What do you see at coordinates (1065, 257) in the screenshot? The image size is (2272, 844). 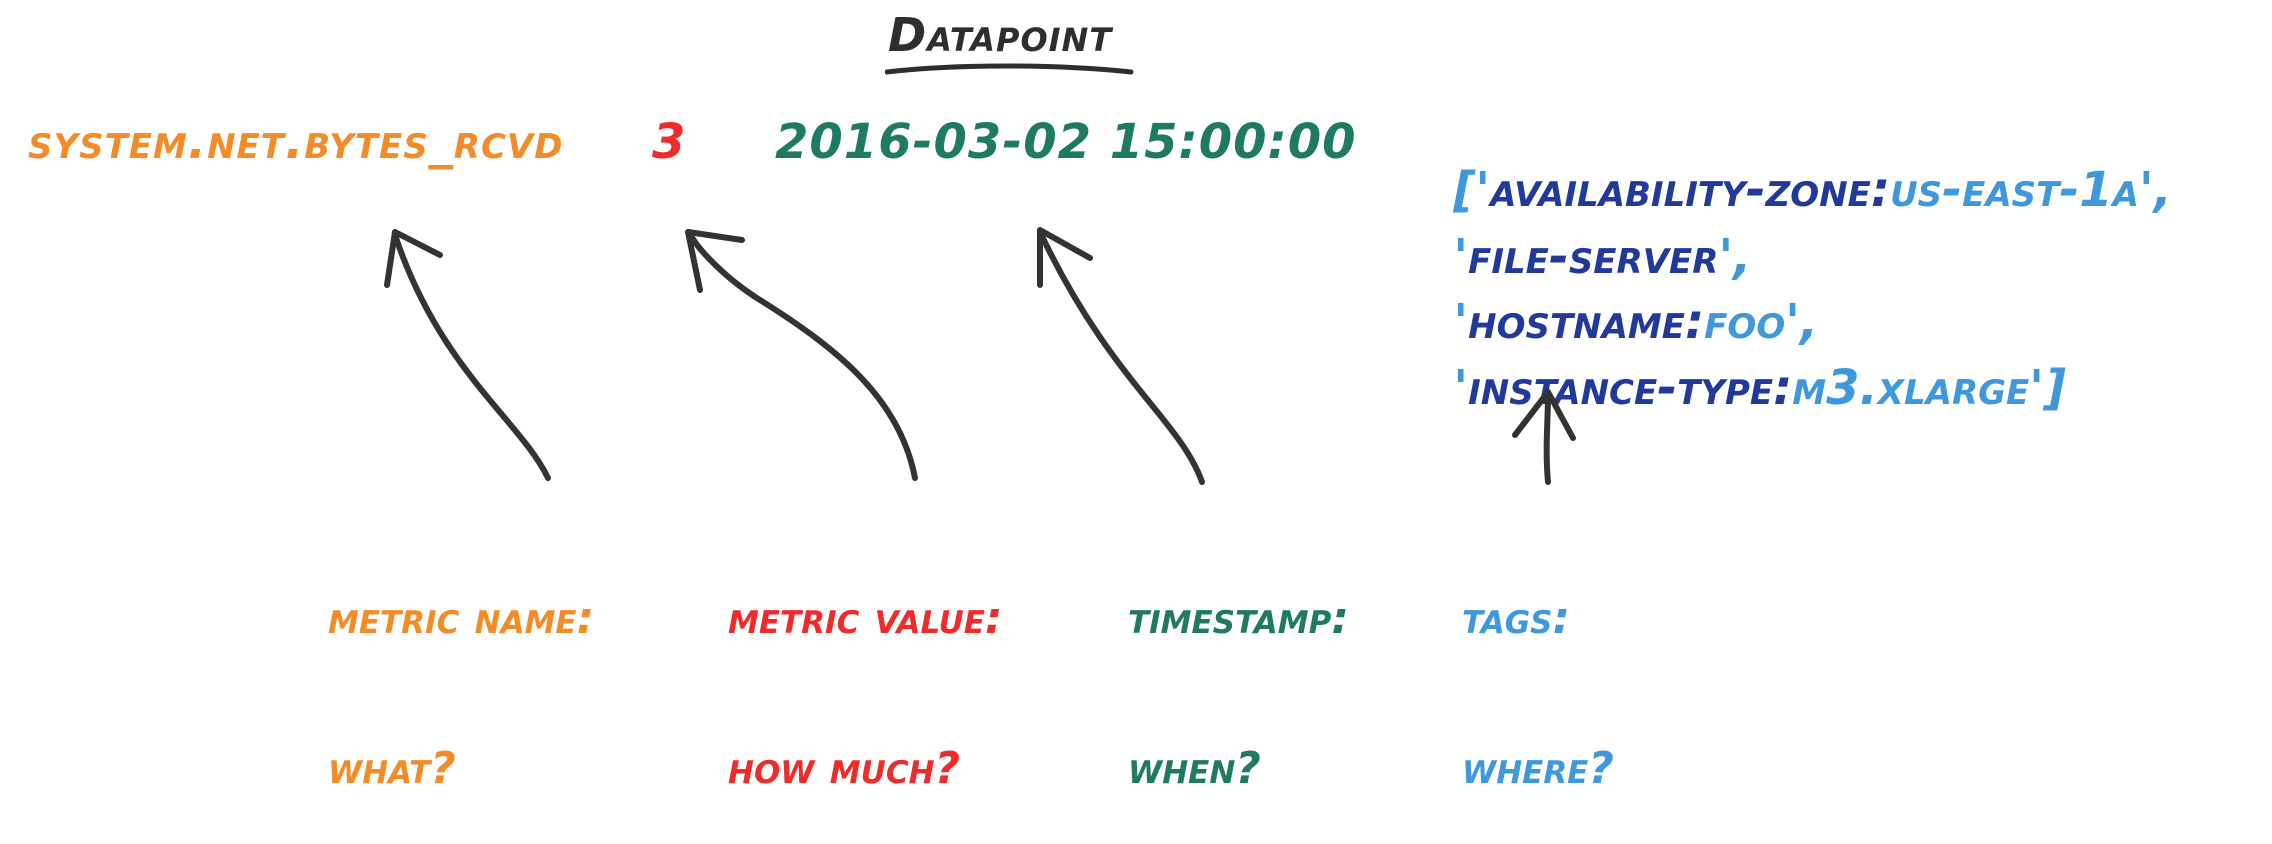 I see `timestamp-arrowhead` at bounding box center [1065, 257].